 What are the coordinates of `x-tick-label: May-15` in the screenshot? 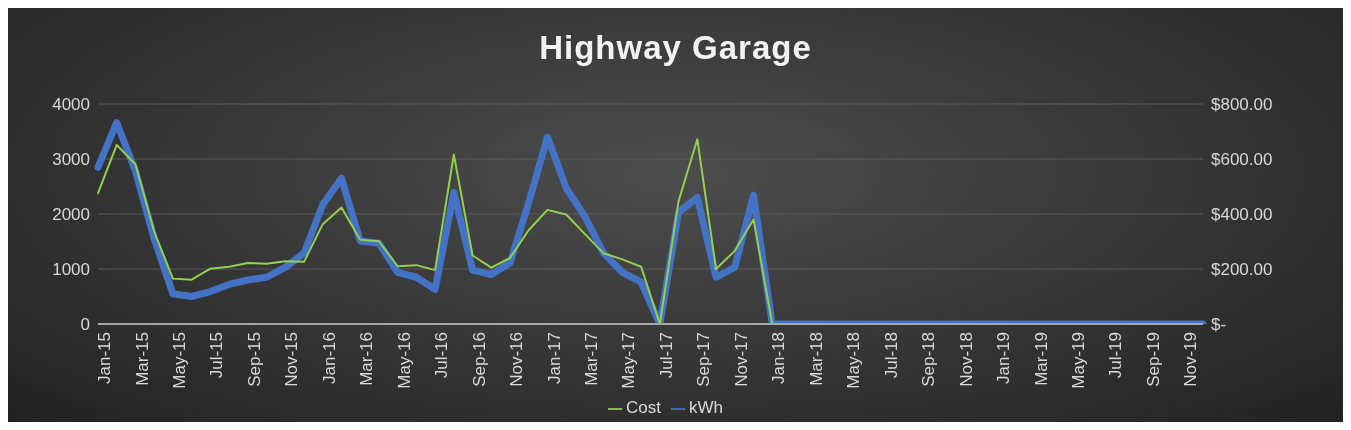 It's located at (179, 360).